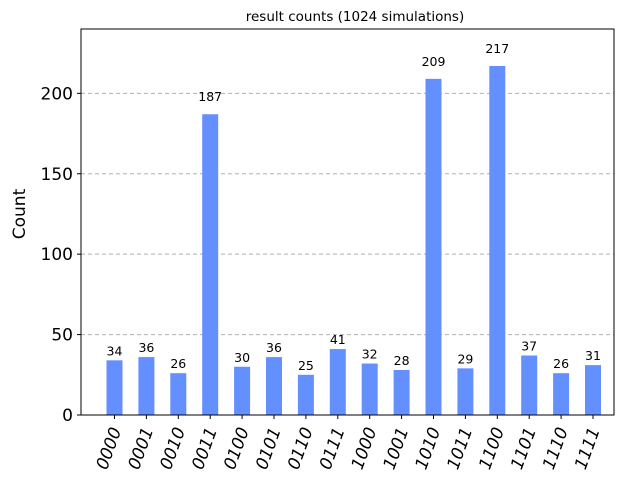 The height and width of the screenshot is (488, 633). What do you see at coordinates (593, 355) in the screenshot?
I see `bar-value-label: 31` at bounding box center [593, 355].